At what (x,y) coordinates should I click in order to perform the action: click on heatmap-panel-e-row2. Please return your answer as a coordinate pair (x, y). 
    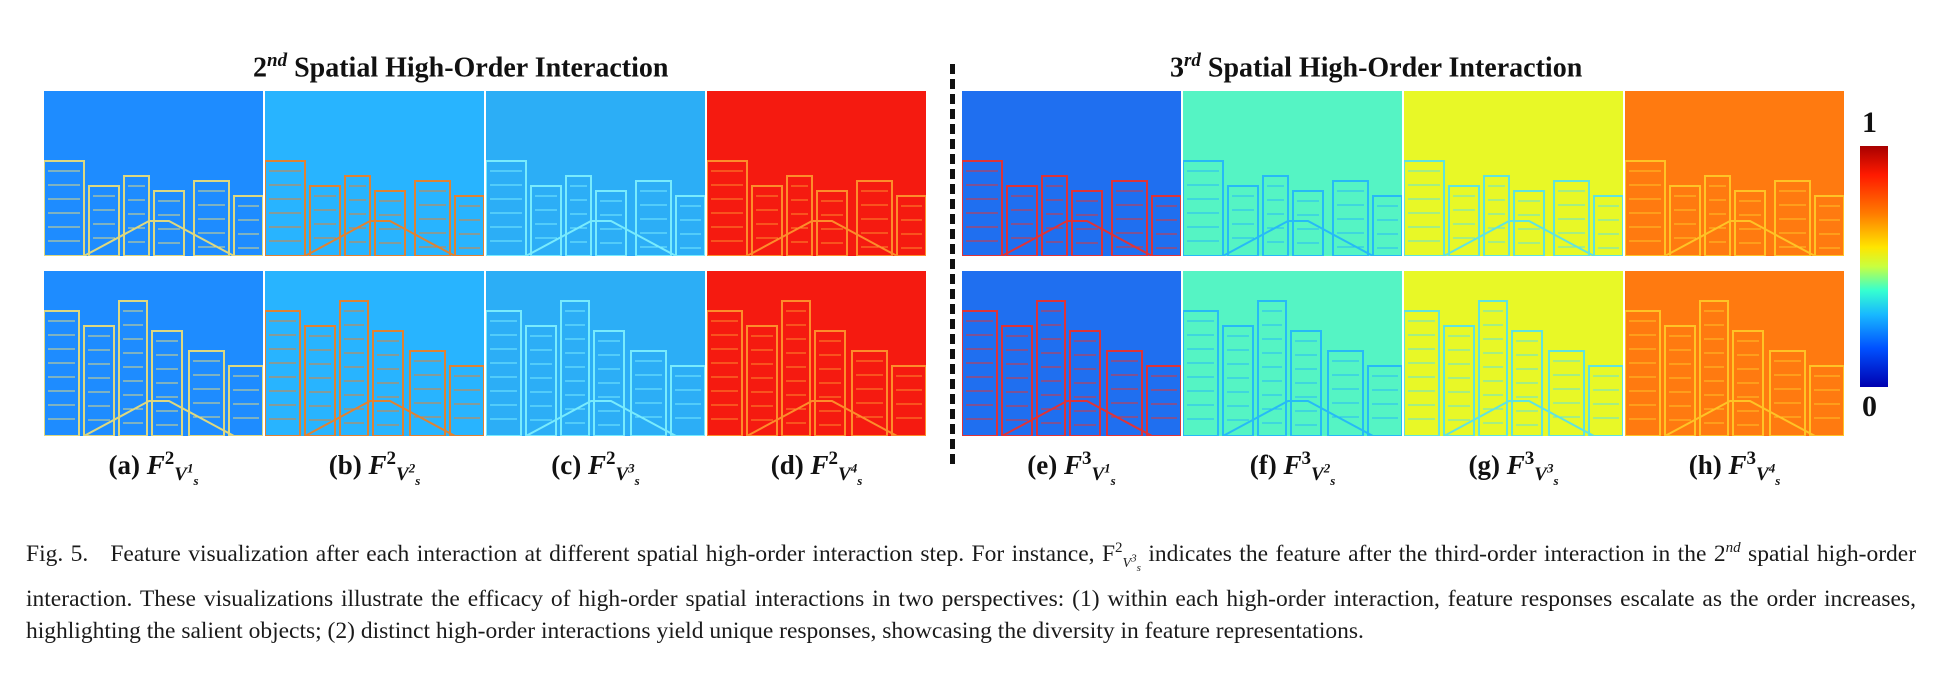
    Looking at the image, I should click on (1071, 353).